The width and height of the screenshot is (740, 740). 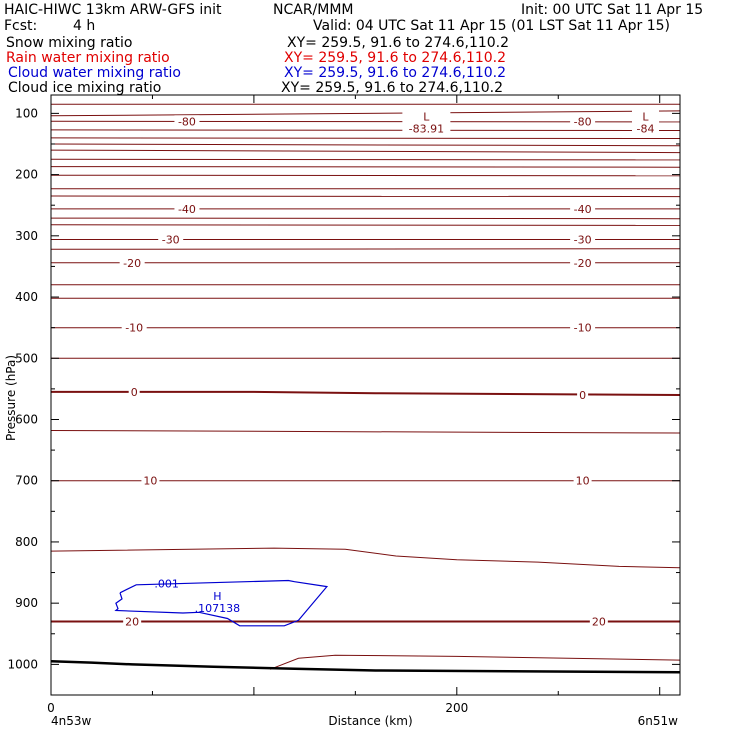 What do you see at coordinates (94, 73) in the screenshot?
I see `field-name-cloud-water: Cloud water mixing ratio` at bounding box center [94, 73].